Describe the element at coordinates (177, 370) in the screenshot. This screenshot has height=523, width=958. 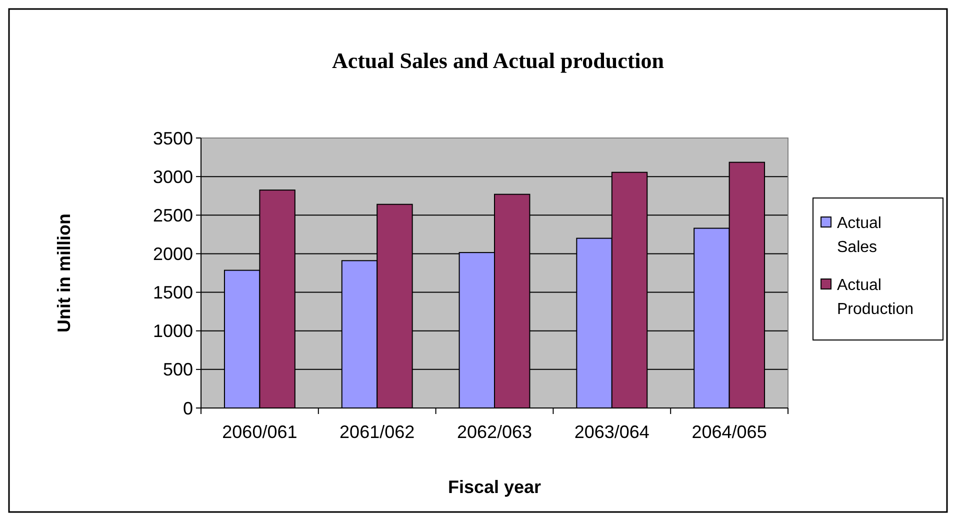
I see `y-tick-label: 500` at that location.